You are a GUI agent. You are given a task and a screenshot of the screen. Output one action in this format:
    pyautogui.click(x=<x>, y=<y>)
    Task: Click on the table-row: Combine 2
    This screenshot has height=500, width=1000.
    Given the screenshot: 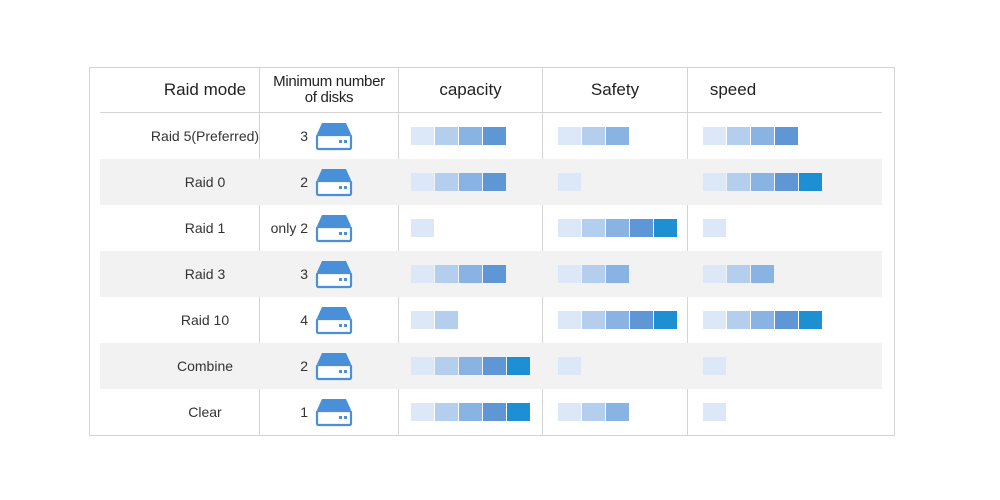 What is the action you would take?
    pyautogui.click(x=491, y=366)
    